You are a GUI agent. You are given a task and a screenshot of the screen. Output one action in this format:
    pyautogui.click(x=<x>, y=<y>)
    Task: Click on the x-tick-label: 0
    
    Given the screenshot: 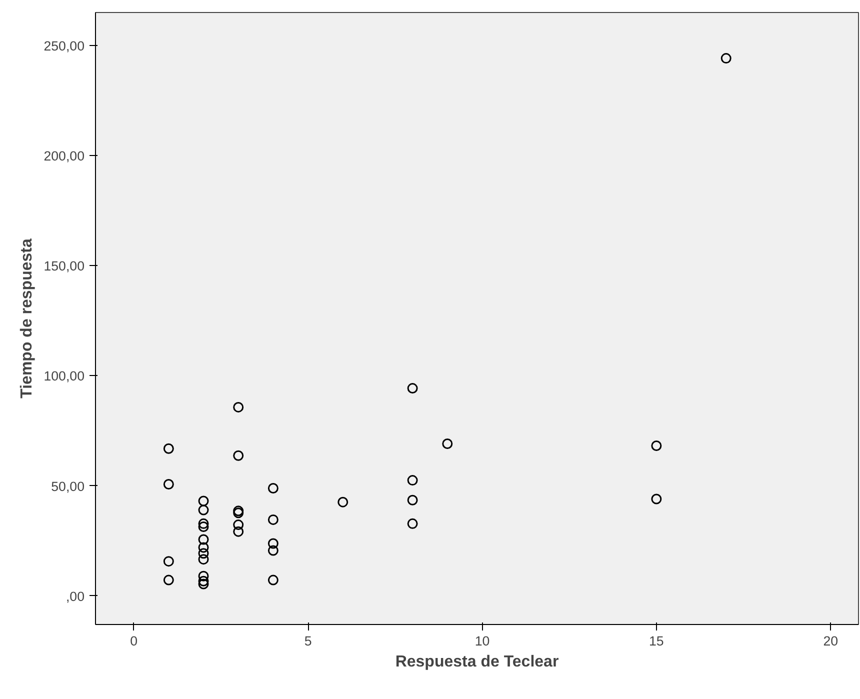 What is the action you would take?
    pyautogui.click(x=134, y=641)
    